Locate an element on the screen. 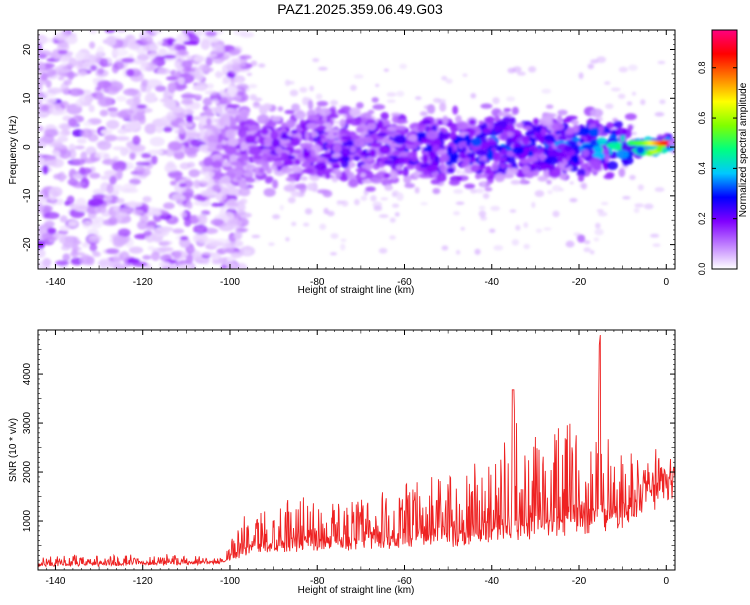 The width and height of the screenshot is (750, 605). y-tick-label: 1000 is located at coordinates (27, 520).